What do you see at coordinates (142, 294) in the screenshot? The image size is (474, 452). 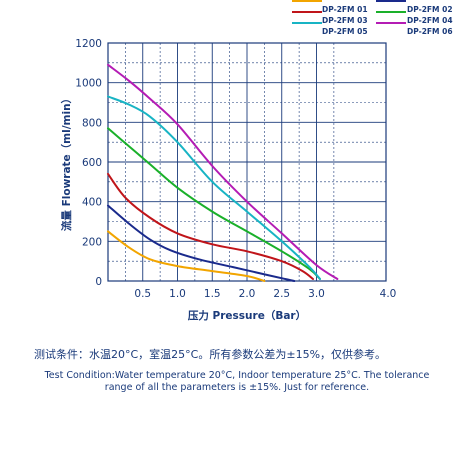 I see `x-tick-label: 0.5` at bounding box center [142, 294].